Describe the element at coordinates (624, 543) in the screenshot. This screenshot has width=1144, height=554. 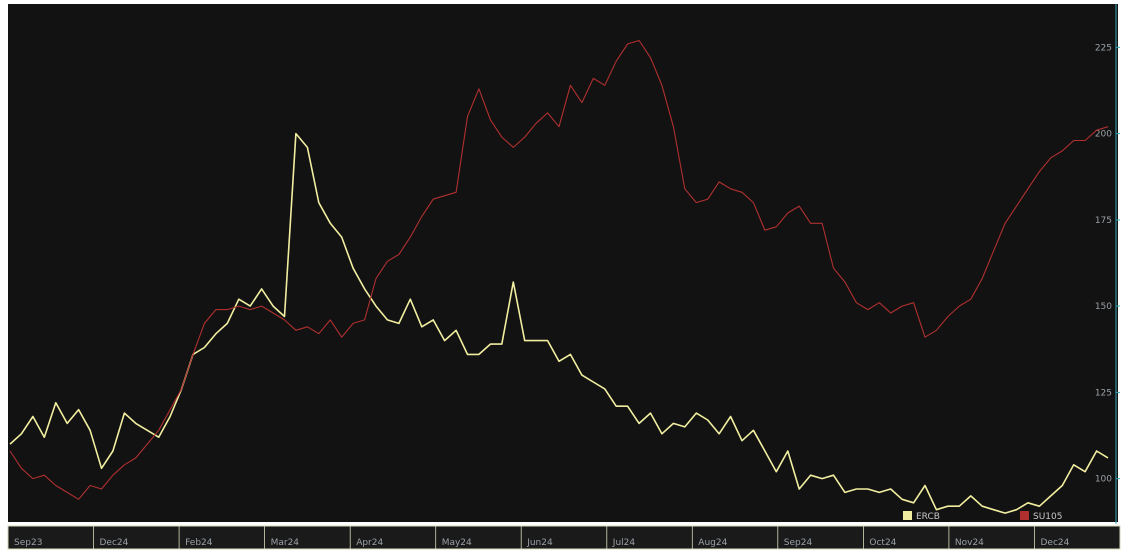
I see `x-tick-label-7: Jul24` at that location.